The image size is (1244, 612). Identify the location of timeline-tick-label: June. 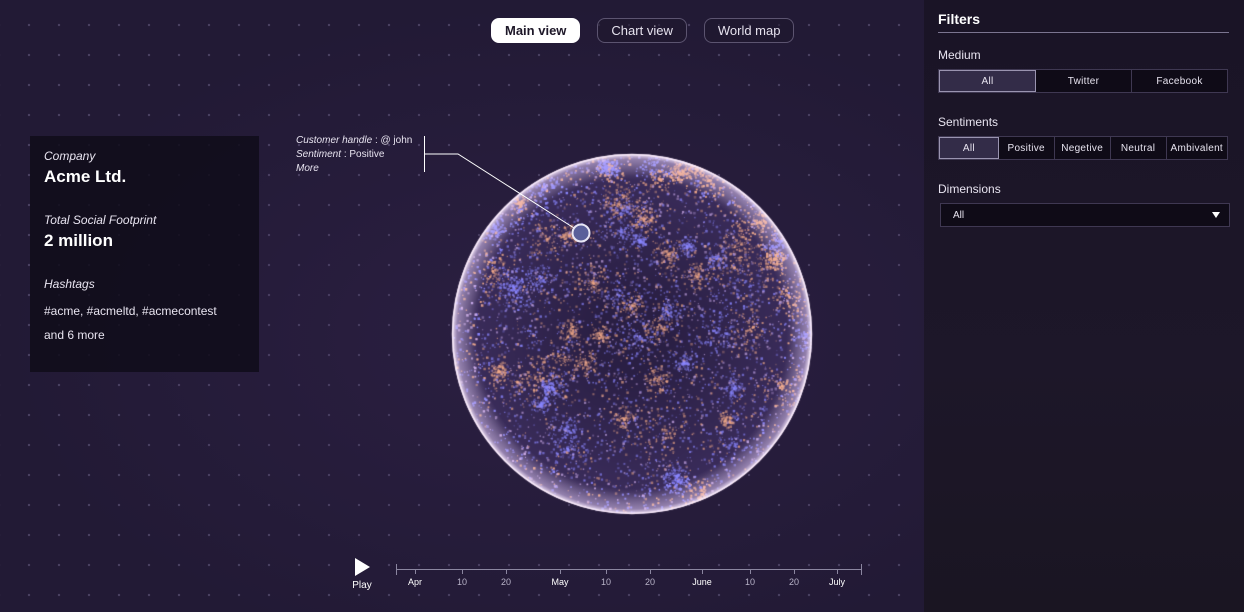
(702, 582).